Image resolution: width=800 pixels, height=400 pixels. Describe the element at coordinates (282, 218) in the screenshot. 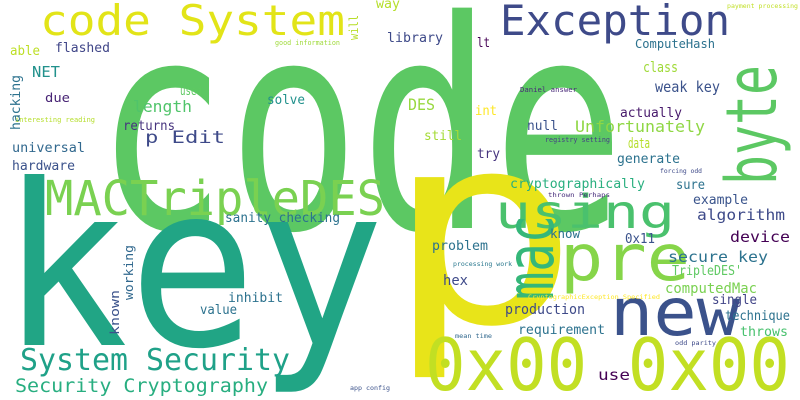

I see `word: sanity checking` at that location.